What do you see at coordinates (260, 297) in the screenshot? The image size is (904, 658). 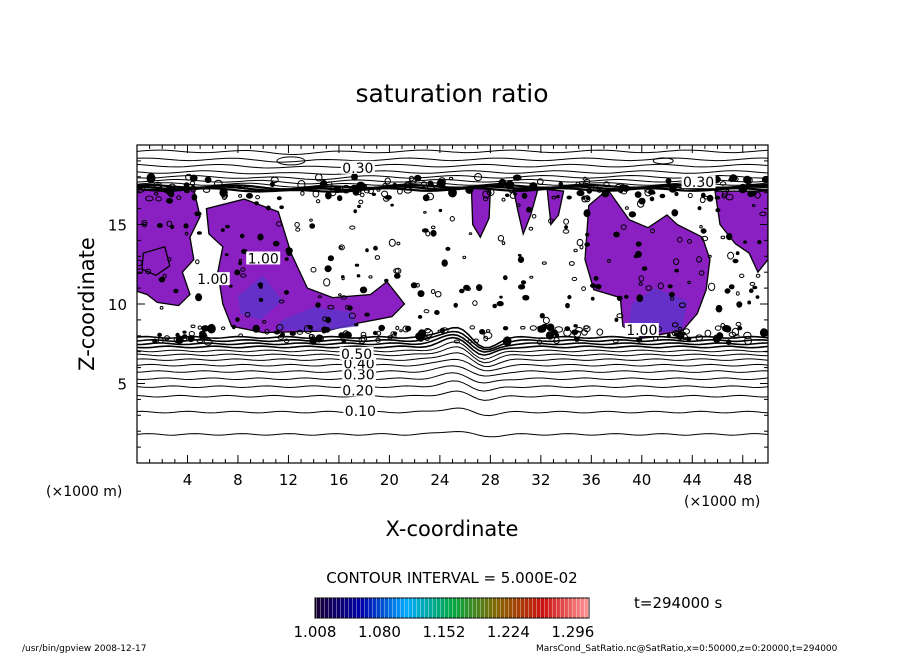 I see `supersaturation-core` at bounding box center [260, 297].